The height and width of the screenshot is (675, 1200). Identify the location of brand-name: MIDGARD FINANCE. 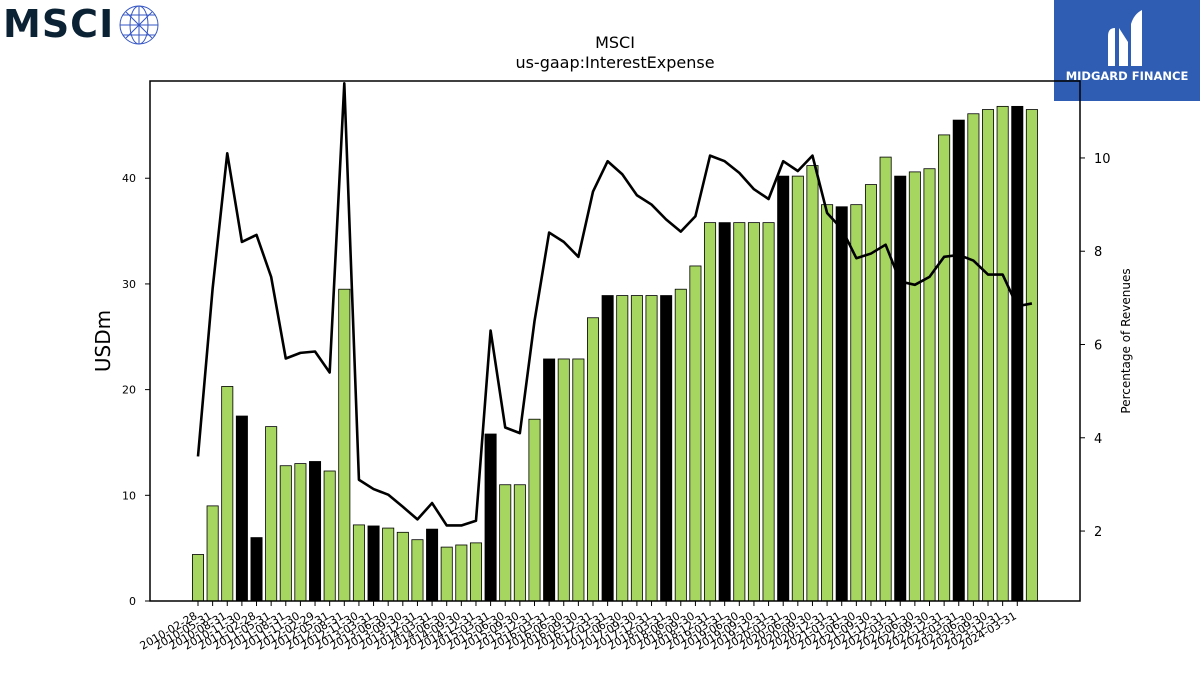
(1127, 76).